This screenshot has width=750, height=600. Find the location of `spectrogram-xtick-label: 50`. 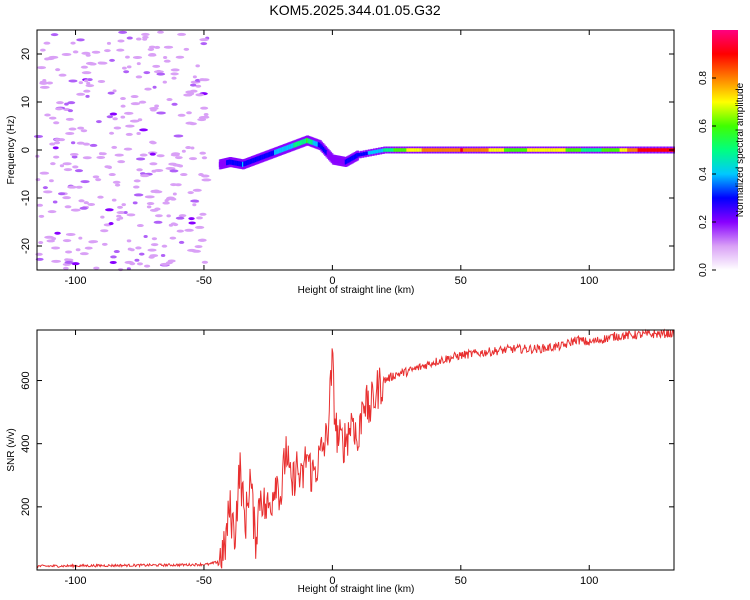

spectrogram-xtick-label: 50 is located at coordinates (461, 281).